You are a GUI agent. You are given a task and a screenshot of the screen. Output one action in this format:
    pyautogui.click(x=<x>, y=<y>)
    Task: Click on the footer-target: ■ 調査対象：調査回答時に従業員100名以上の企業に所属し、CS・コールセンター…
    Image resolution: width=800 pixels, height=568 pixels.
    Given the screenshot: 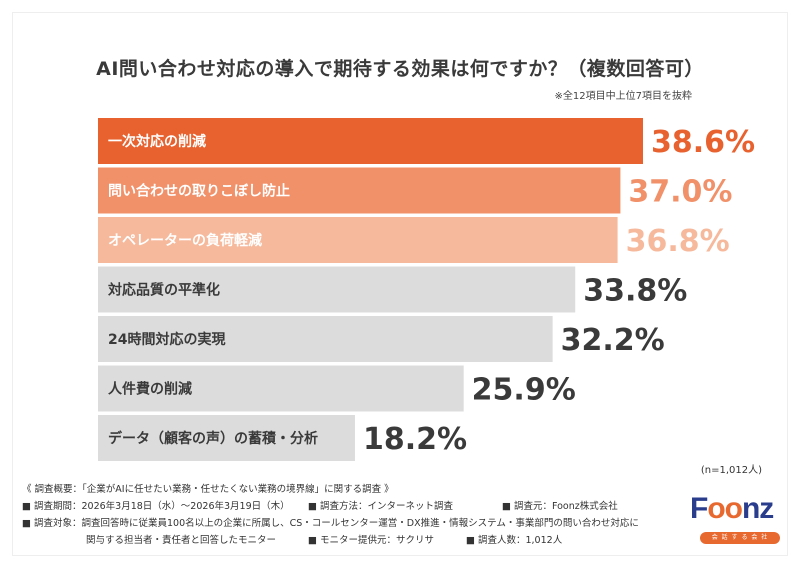 What is the action you would take?
    pyautogui.click(x=330, y=523)
    